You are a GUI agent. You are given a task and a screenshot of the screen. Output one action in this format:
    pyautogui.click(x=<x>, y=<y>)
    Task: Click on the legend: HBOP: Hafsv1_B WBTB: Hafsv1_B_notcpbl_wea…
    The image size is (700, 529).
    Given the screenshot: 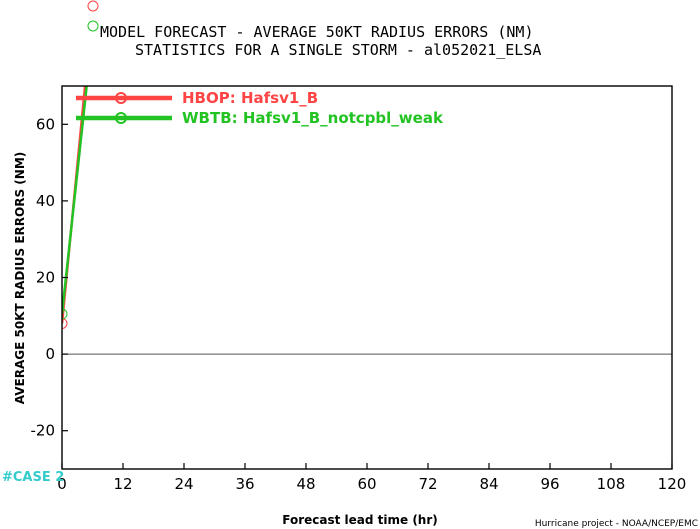 What is the action you would take?
    pyautogui.click(x=260, y=108)
    